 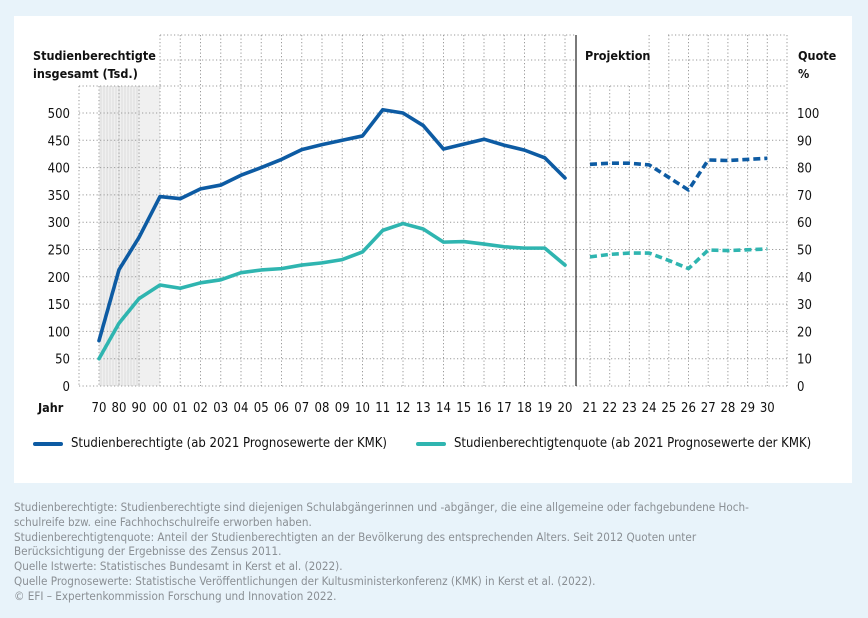 What do you see at coordinates (59, 169) in the screenshot?
I see `left-tick-label: 400` at bounding box center [59, 169].